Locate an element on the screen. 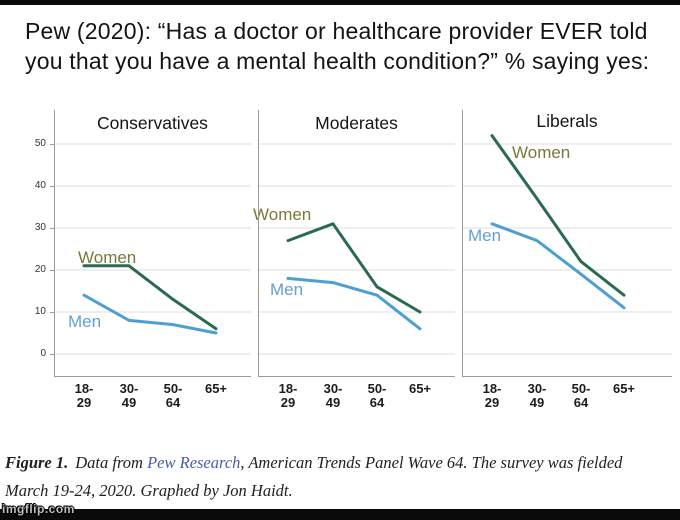 The height and width of the screenshot is (520, 680). panel-conservatives is located at coordinates (152, 243).